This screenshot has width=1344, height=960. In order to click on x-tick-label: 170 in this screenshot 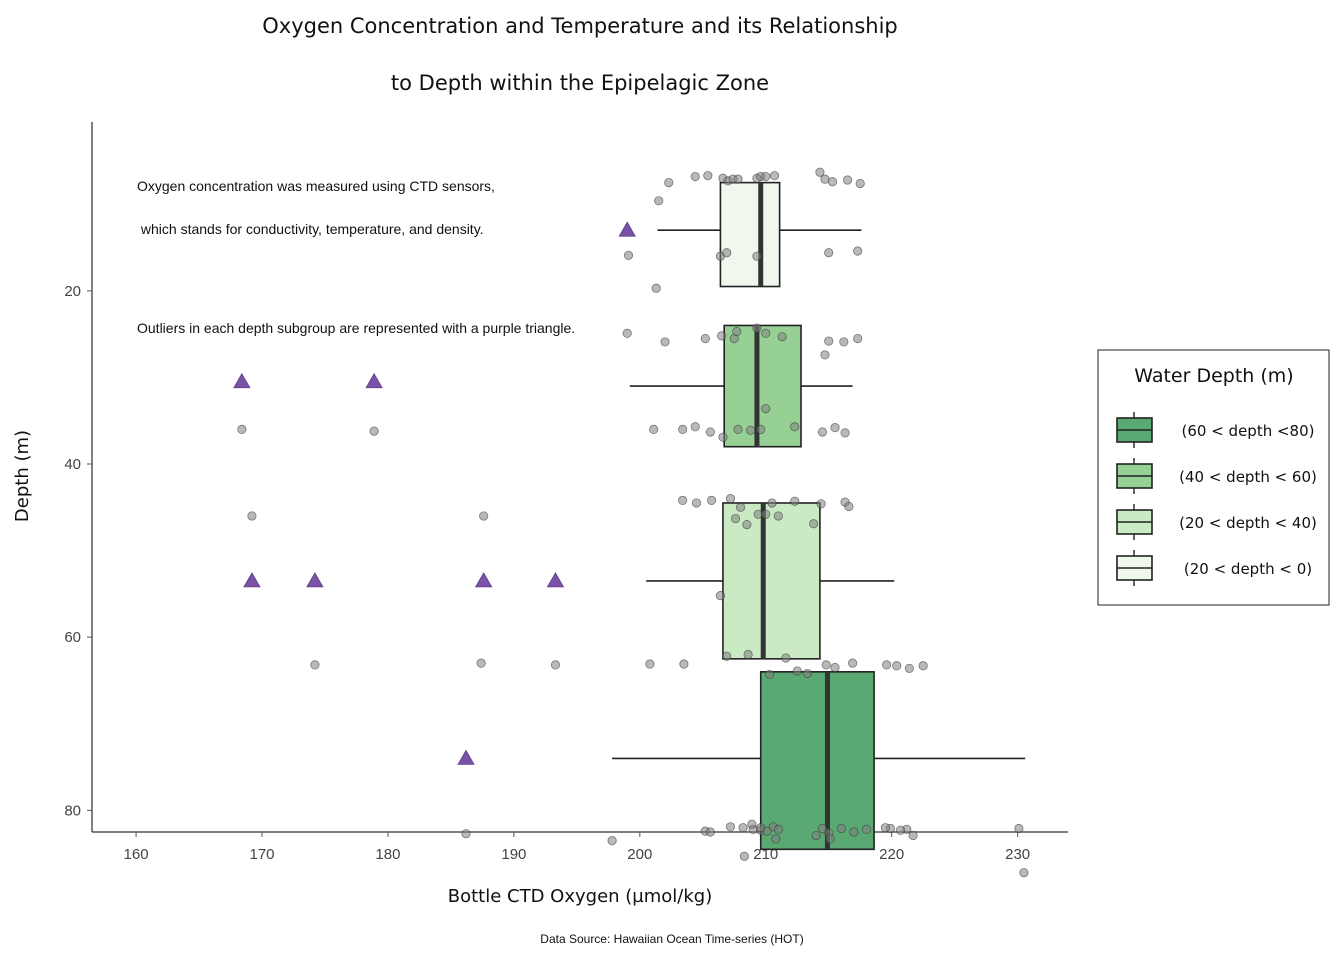, I will do `click(261, 854)`.